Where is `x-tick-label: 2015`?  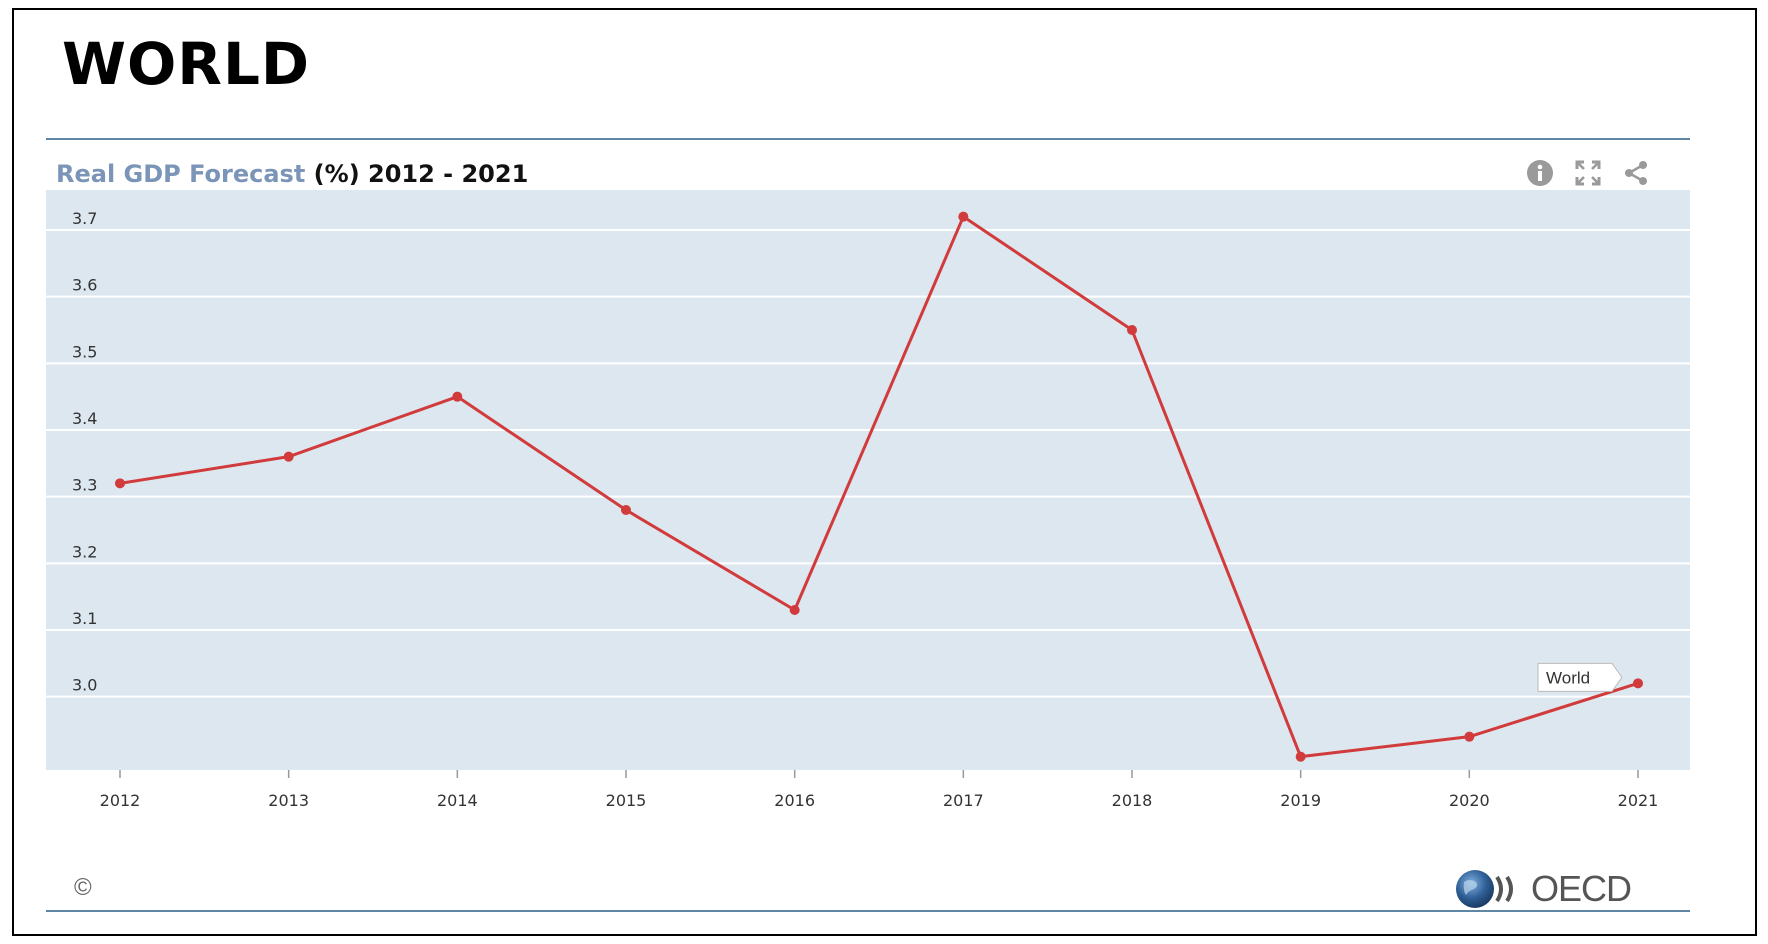 x-tick-label: 2015 is located at coordinates (626, 800).